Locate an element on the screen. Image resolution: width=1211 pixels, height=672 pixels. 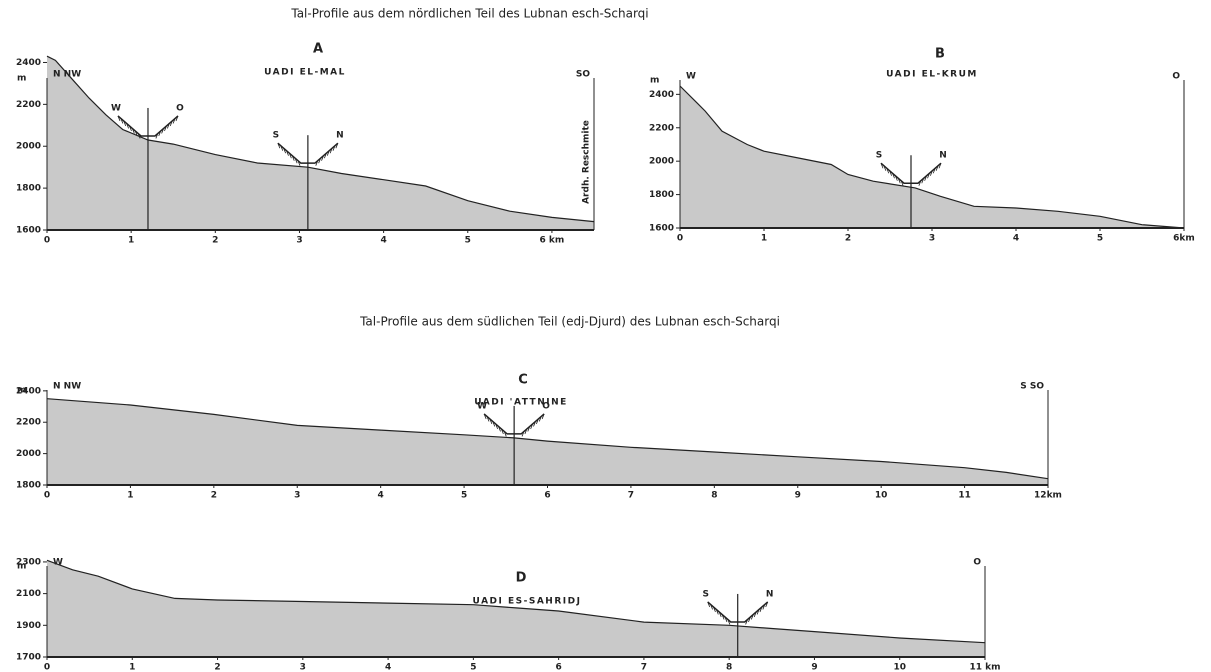
profile-letter: B is located at coordinates (940, 54).